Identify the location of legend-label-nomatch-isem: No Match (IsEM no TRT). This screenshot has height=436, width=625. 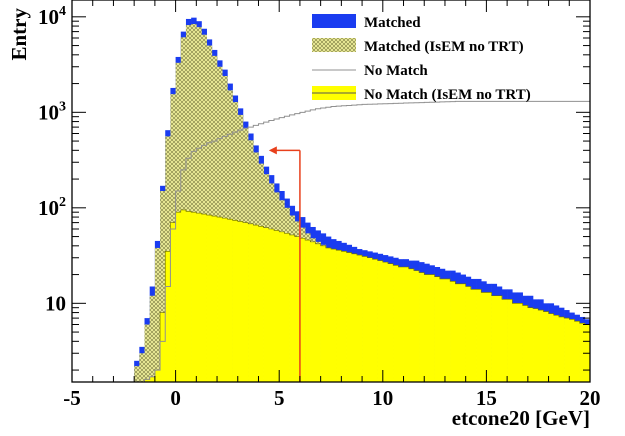
(447, 95).